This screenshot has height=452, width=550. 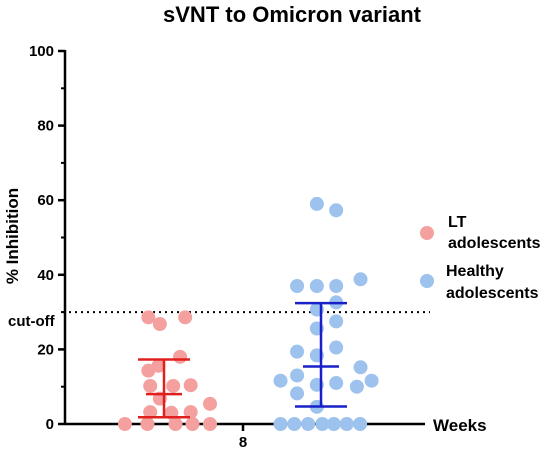 I want to click on legend-label-healthy-line1: Healthy, so click(x=475, y=271).